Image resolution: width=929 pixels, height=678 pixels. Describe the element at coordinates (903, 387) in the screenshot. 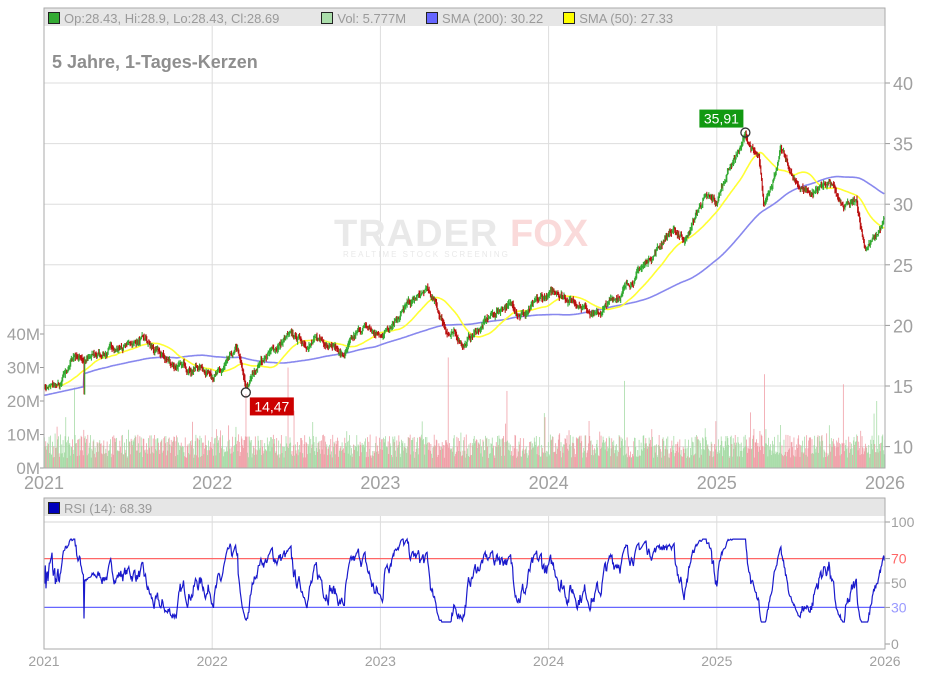

I see `price-axis-label: 15` at that location.